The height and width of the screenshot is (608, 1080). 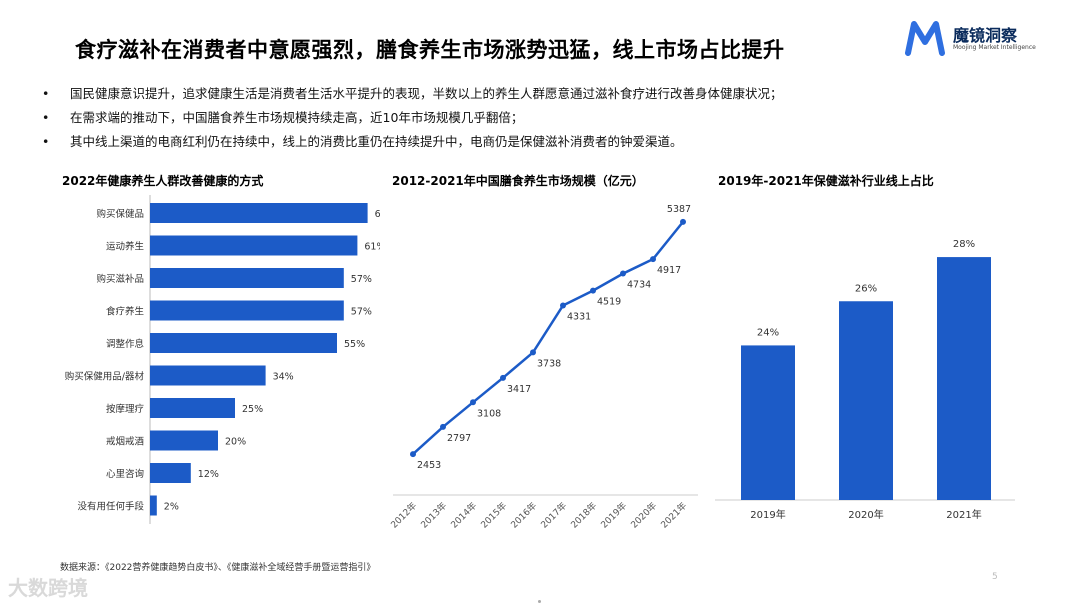 What do you see at coordinates (110, 507) in the screenshot?
I see `category-label: 没有用任何手段` at bounding box center [110, 507].